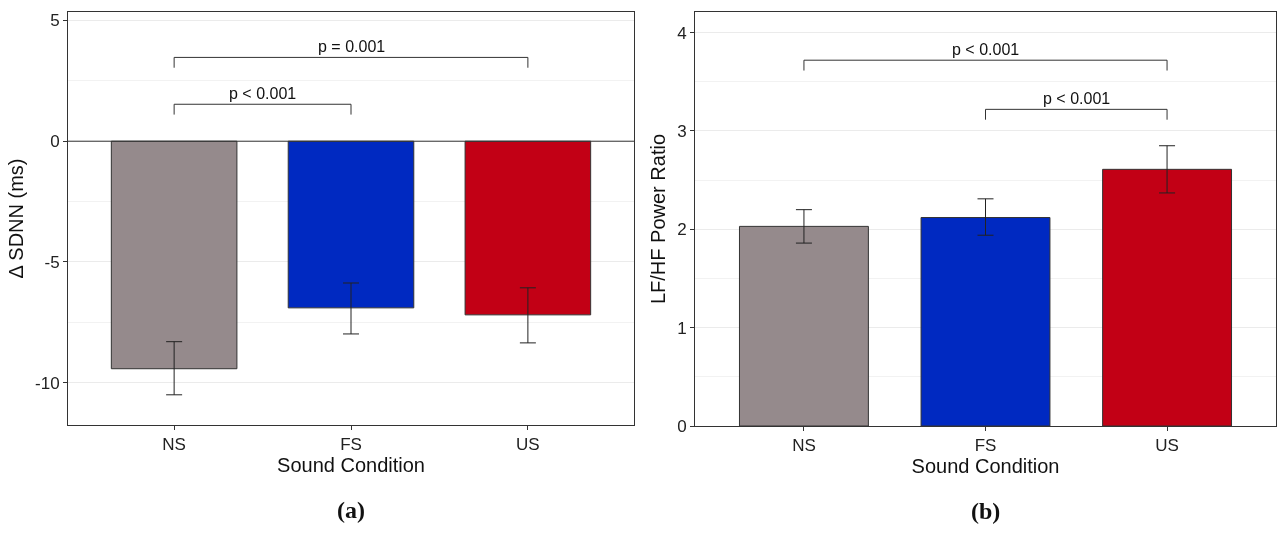  Describe the element at coordinates (47, 383) in the screenshot. I see `y-tick-label: -10` at that location.